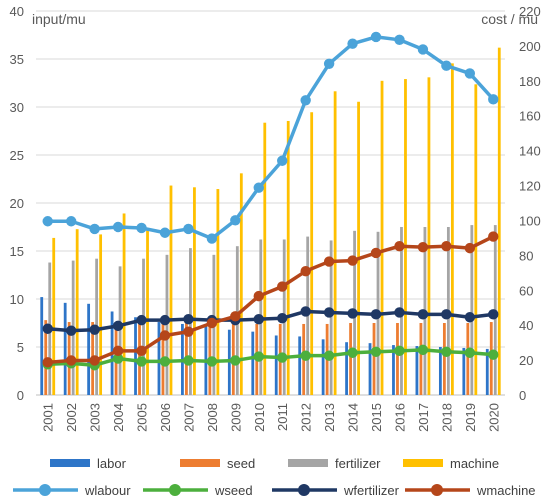 This screenshot has height=504, width=550. Describe the element at coordinates (509, 19) in the screenshot. I see `right-axis-label: cost / mu` at that location.